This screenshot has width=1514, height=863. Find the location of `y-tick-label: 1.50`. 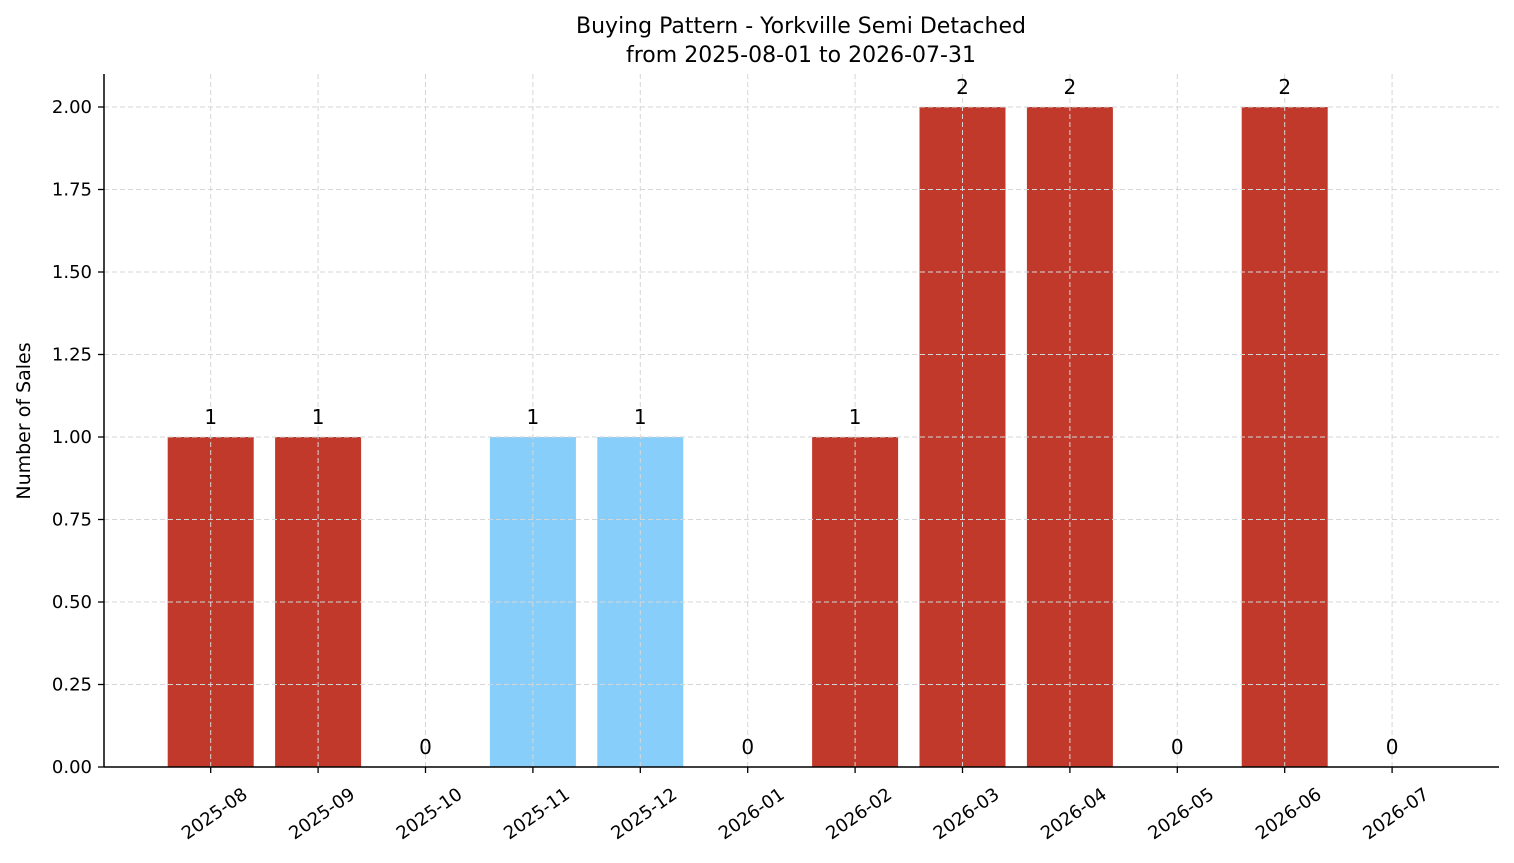

y-tick-label: 1.50 is located at coordinates (72, 272).